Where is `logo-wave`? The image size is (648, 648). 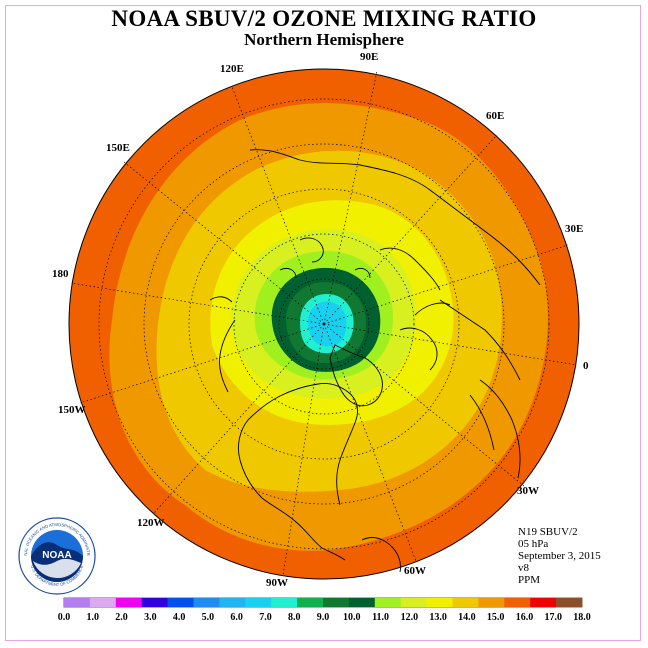
logo-wave is located at coordinates (57, 568).